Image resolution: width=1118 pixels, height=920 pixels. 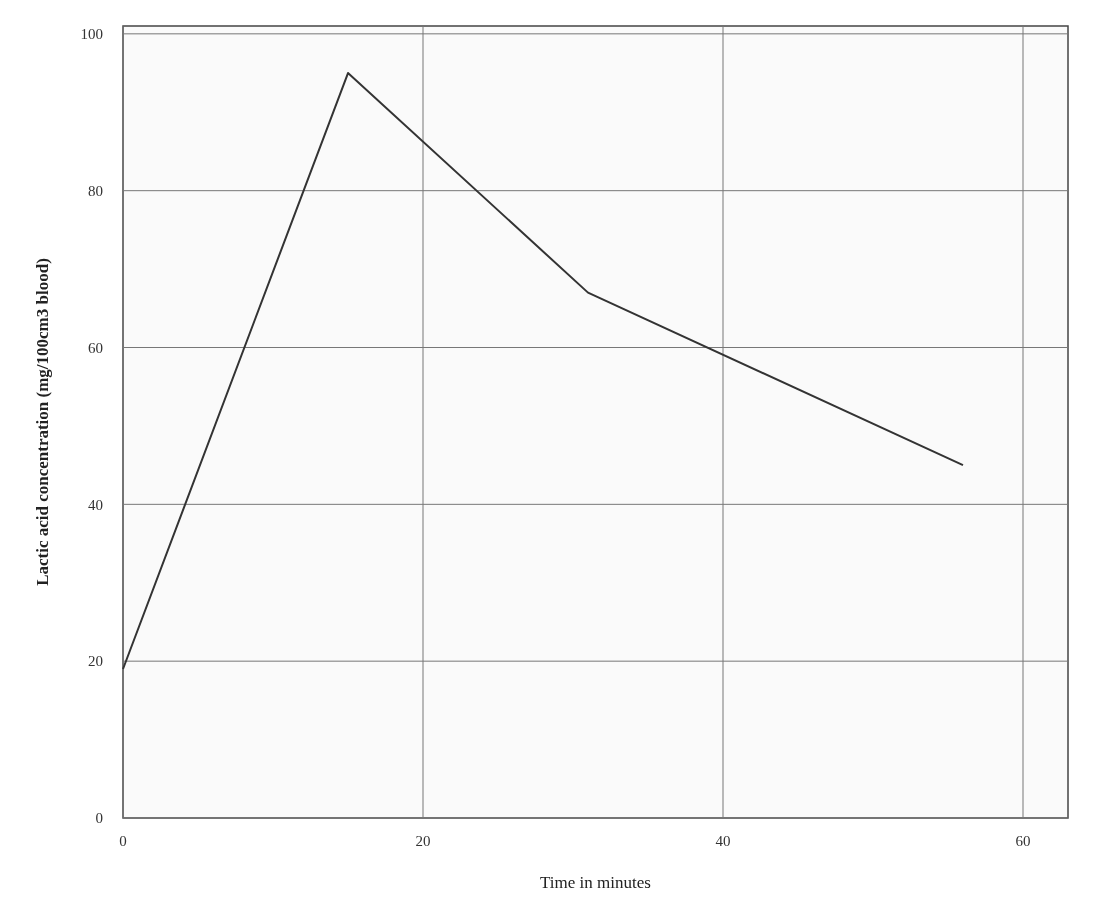 I want to click on y-tick-label: 20, so click(x=95, y=661).